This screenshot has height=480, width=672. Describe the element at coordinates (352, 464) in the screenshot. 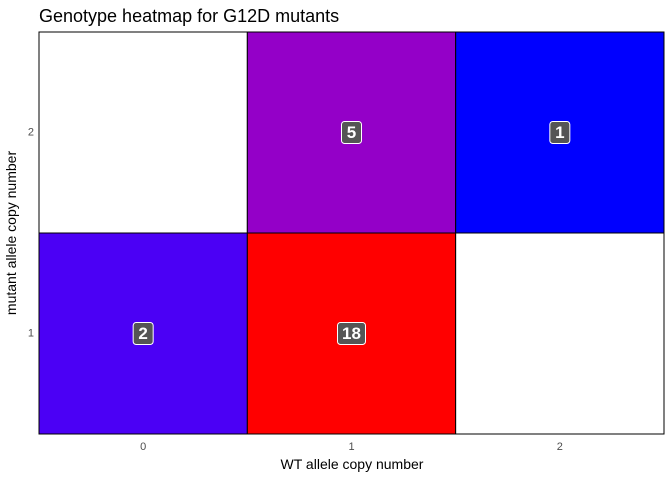

I see `x-axis-label: WT allele copy number` at that location.